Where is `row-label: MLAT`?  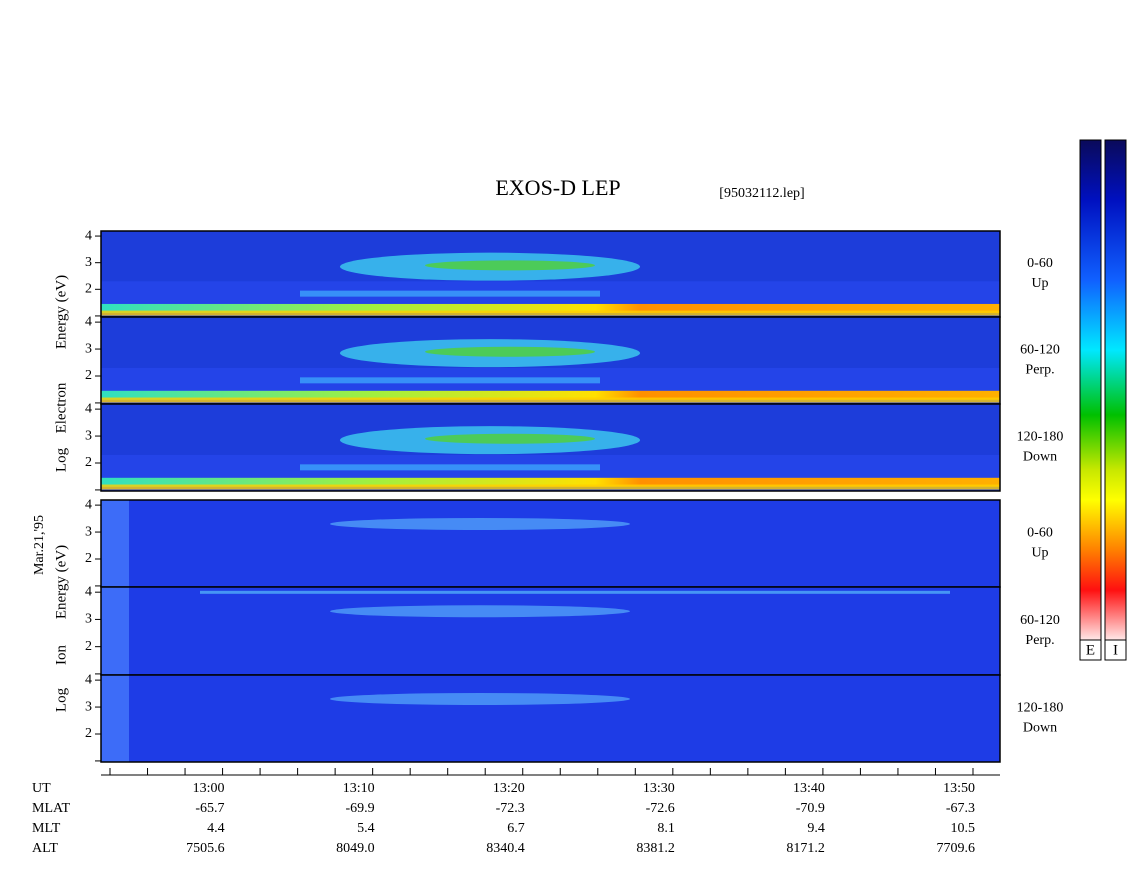 row-label: MLAT is located at coordinates (51, 808).